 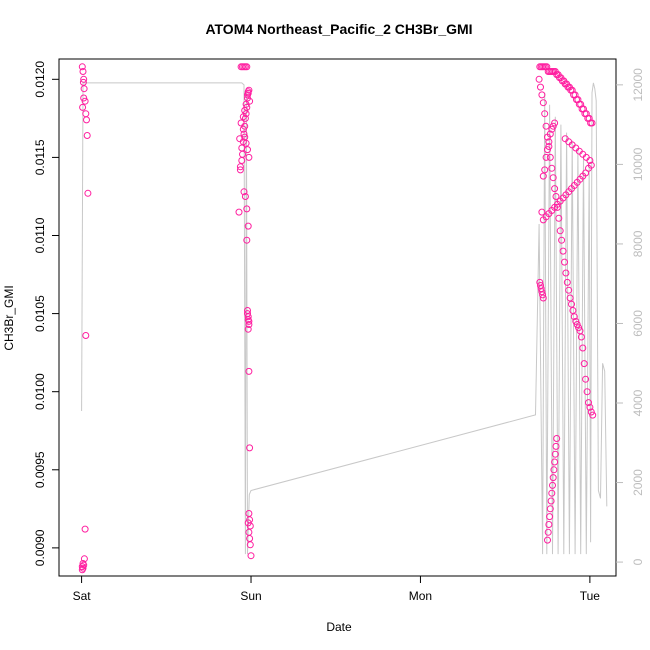 I want to click on y-tick-label: 0.0105, so click(x=40, y=313).